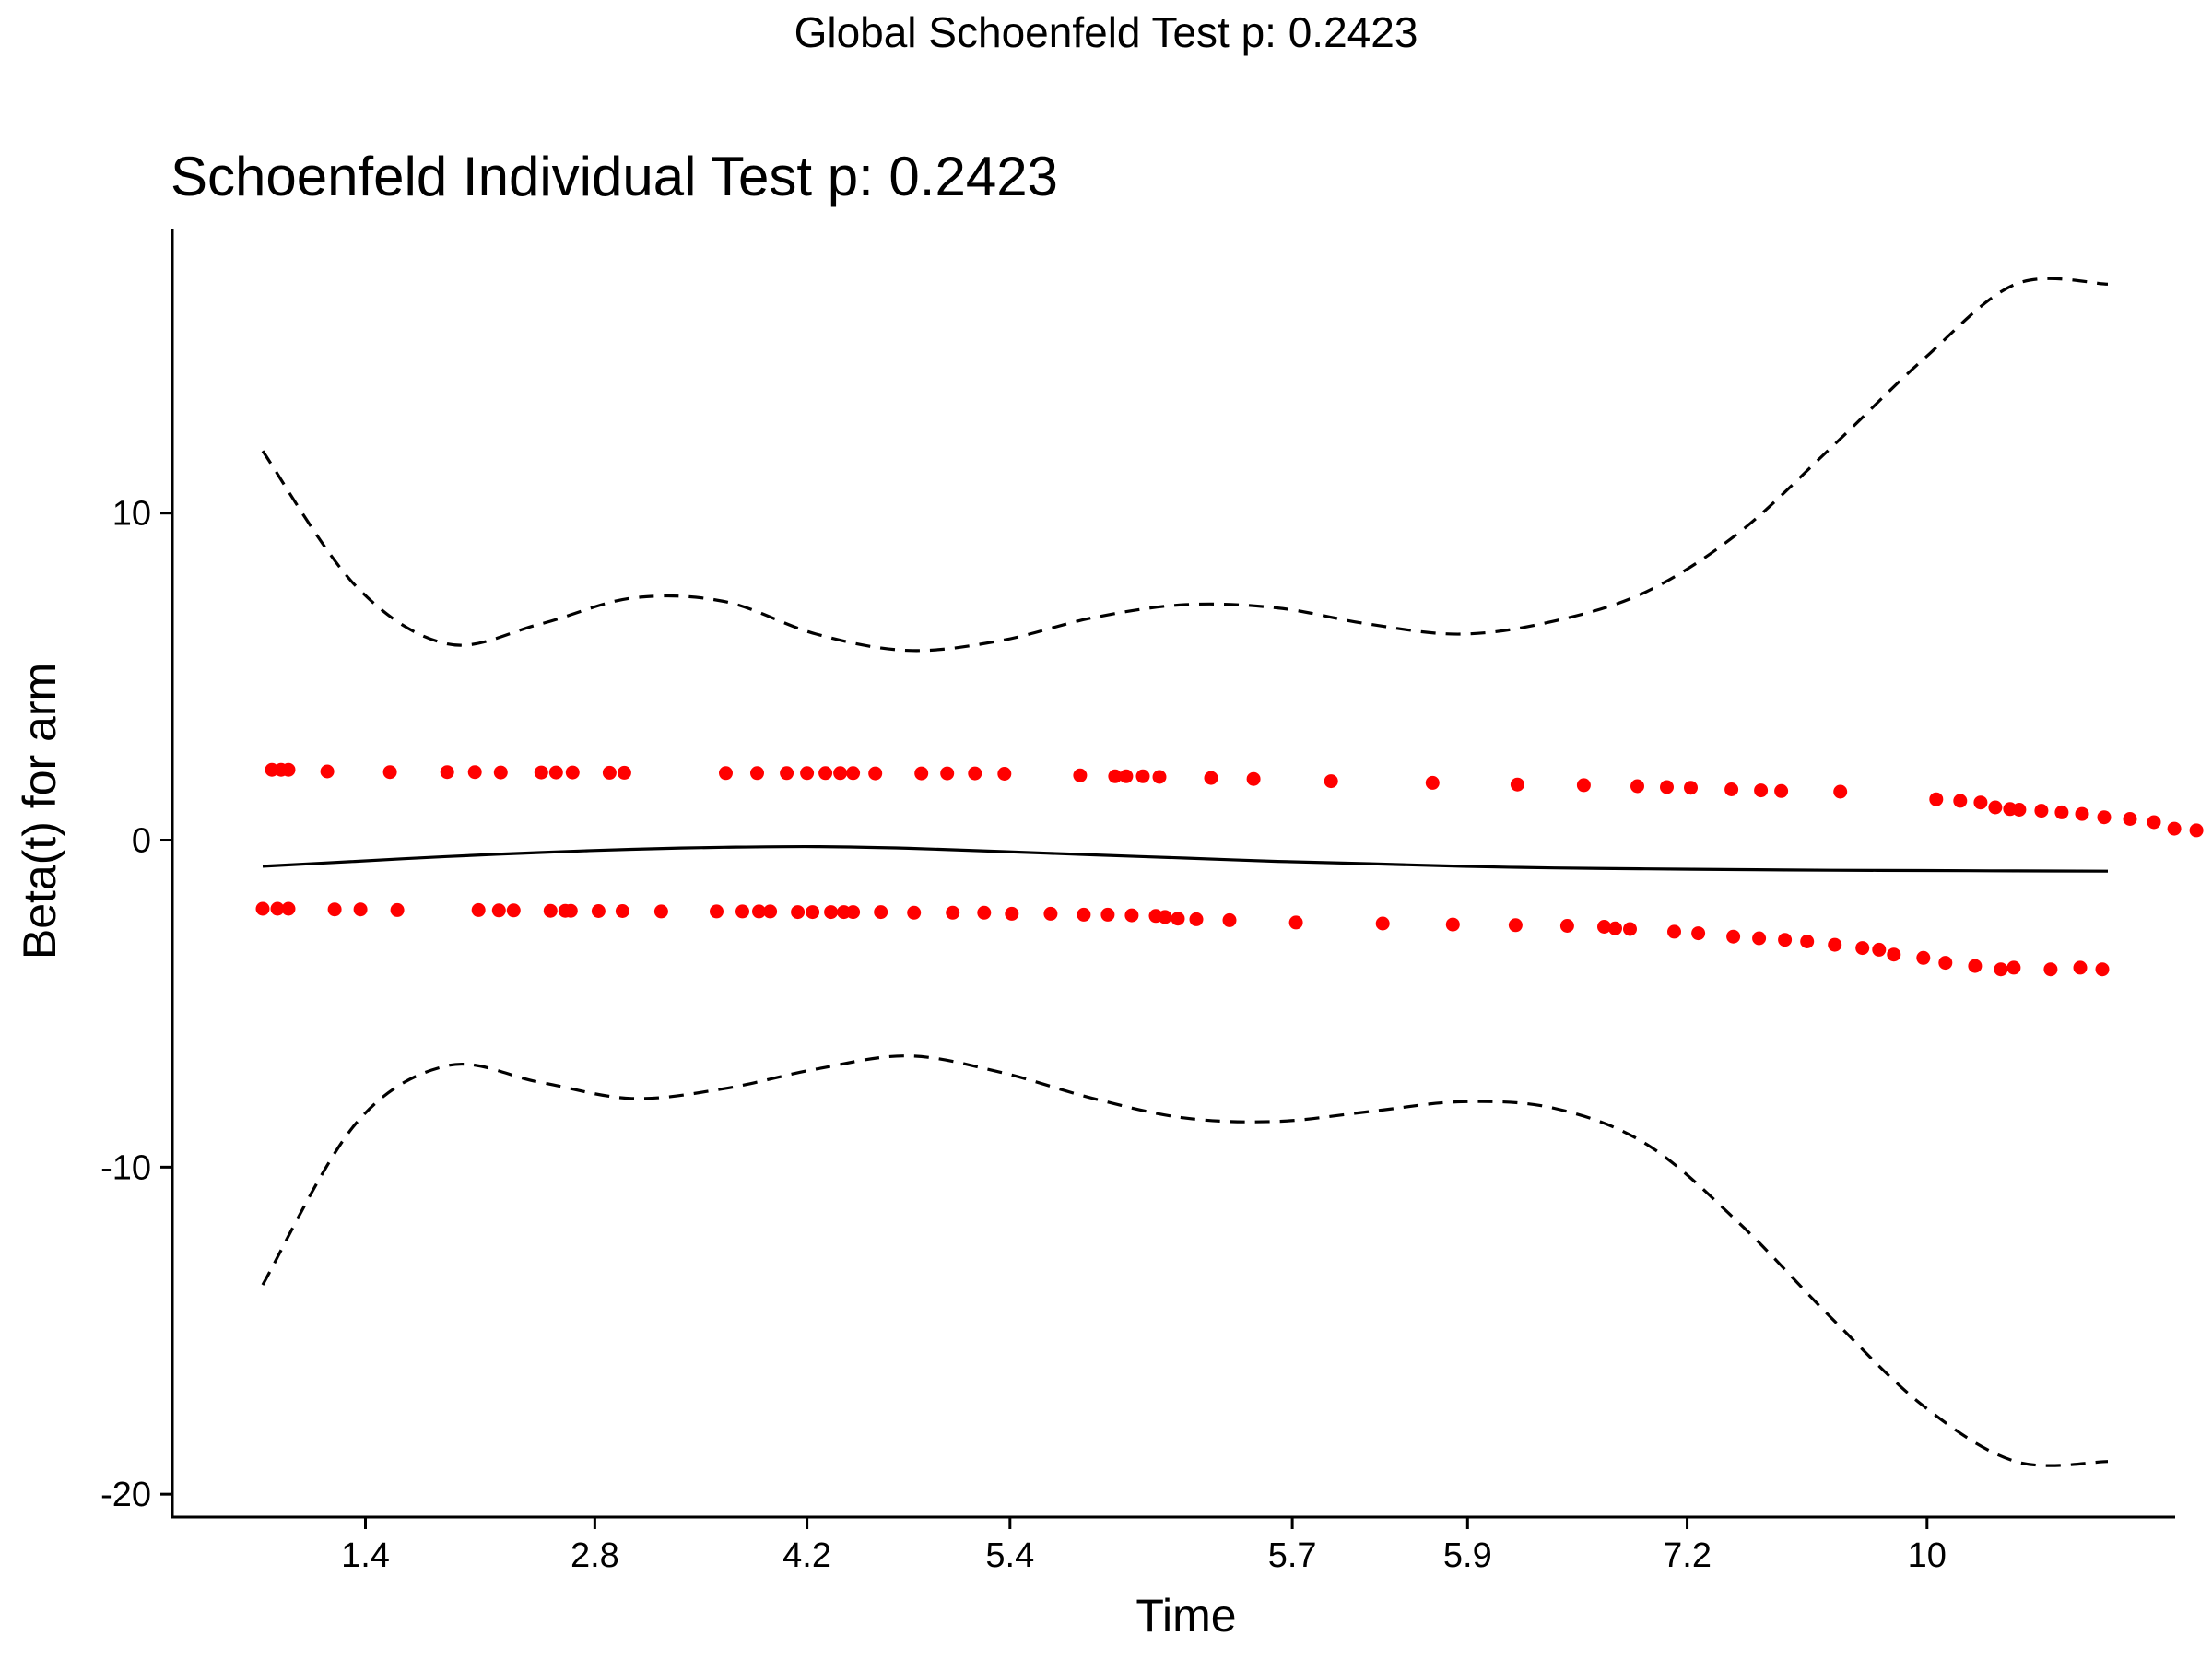 This screenshot has height=1659, width=2212. What do you see at coordinates (1106, 32) in the screenshot?
I see `global-test-title: Global Schoenfeld Test p: 0.2423` at bounding box center [1106, 32].